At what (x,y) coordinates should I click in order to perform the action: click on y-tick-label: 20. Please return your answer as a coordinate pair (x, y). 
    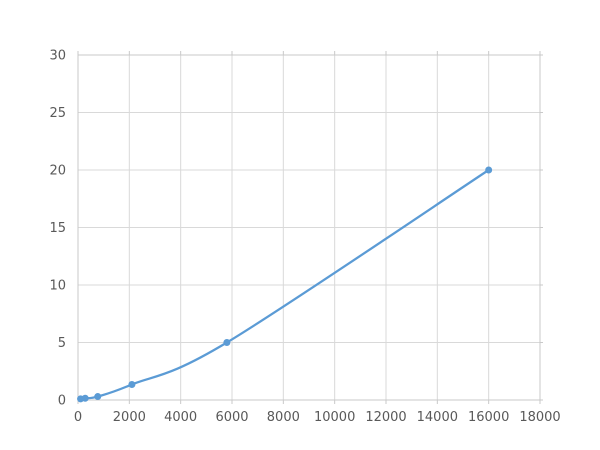
    Looking at the image, I should click on (57, 171).